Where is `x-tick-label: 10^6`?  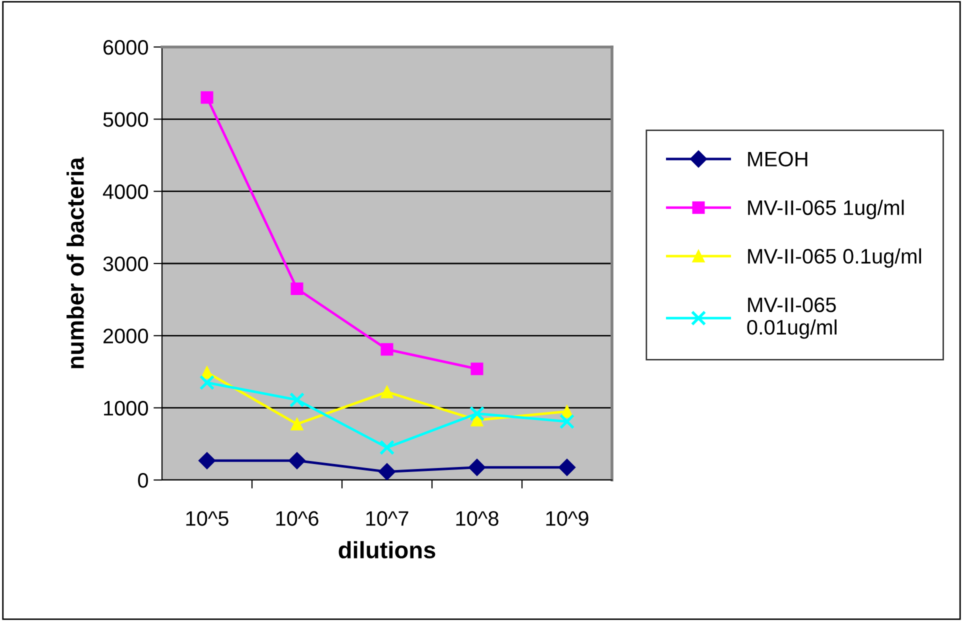 x-tick-label: 10^6 is located at coordinates (297, 518).